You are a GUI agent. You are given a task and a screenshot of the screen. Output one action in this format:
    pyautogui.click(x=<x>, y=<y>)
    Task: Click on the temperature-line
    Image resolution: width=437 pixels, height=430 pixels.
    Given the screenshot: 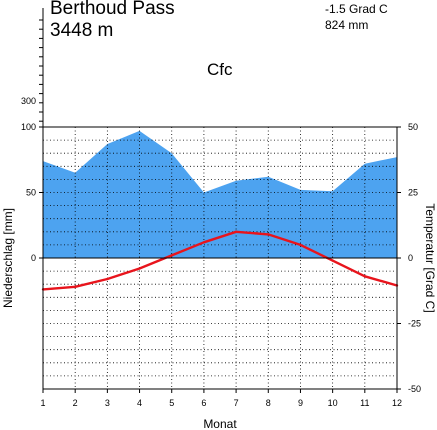 What is the action you would take?
    pyautogui.click(x=220, y=260)
    